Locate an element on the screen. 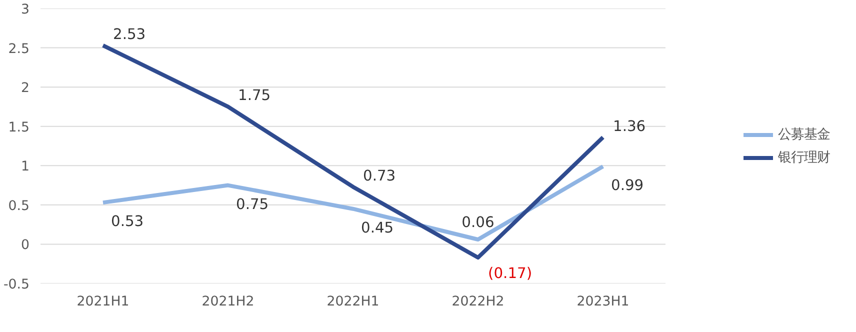 This screenshot has width=856, height=332. data-label: 1.36 is located at coordinates (629, 126).